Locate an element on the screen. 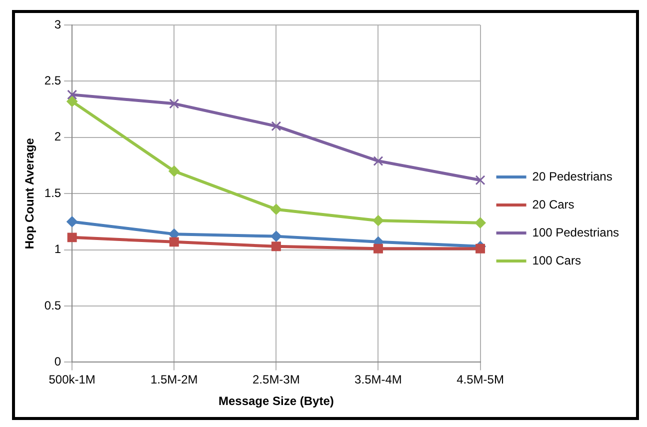  legend-label: 100 Cars is located at coordinates (556, 260).